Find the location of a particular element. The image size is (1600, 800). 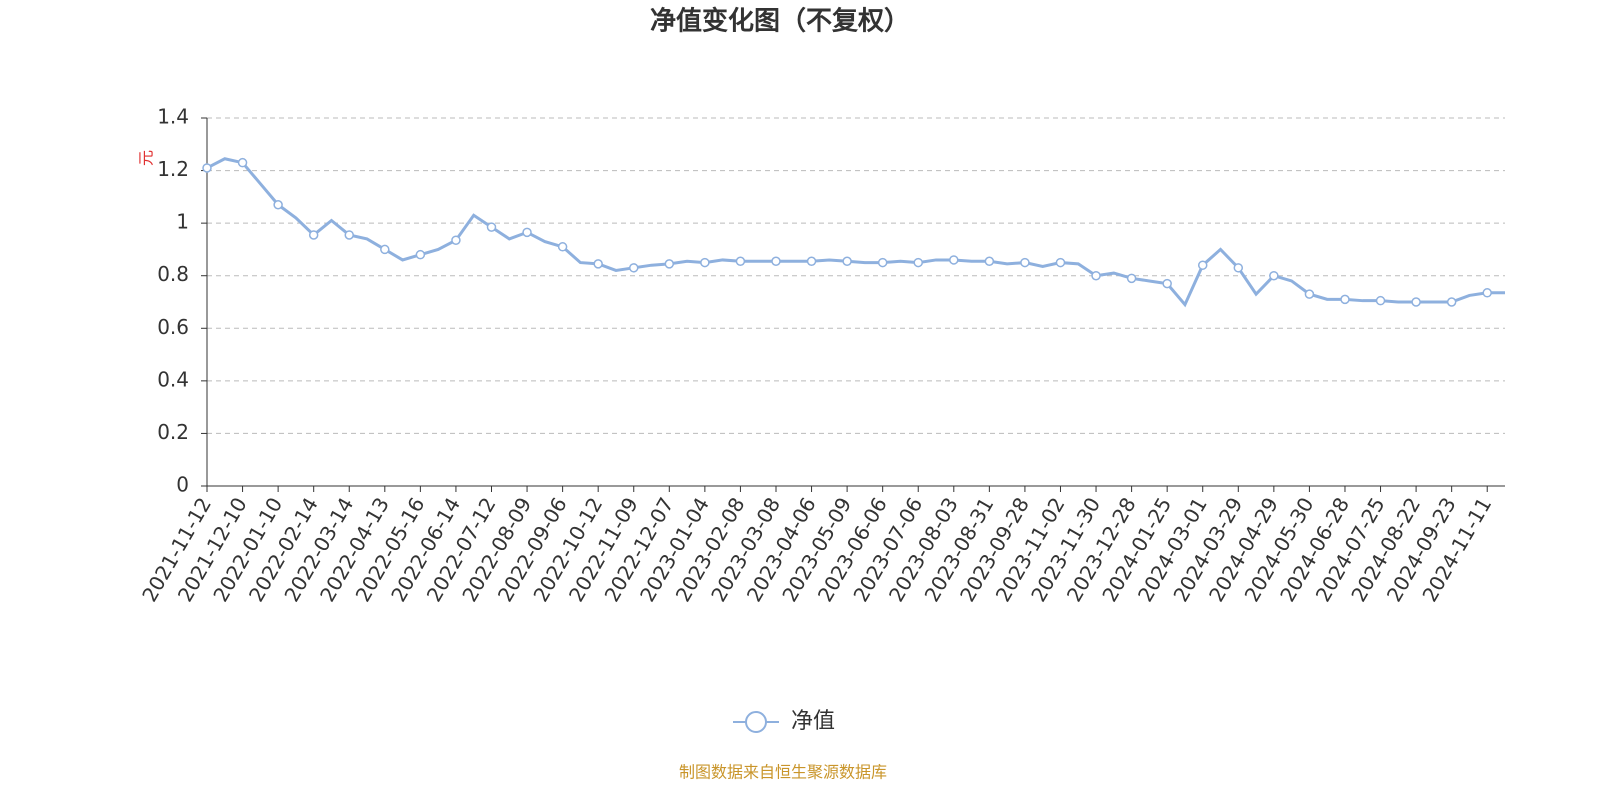

y-tick-label: 0.6 is located at coordinates (173, 327).